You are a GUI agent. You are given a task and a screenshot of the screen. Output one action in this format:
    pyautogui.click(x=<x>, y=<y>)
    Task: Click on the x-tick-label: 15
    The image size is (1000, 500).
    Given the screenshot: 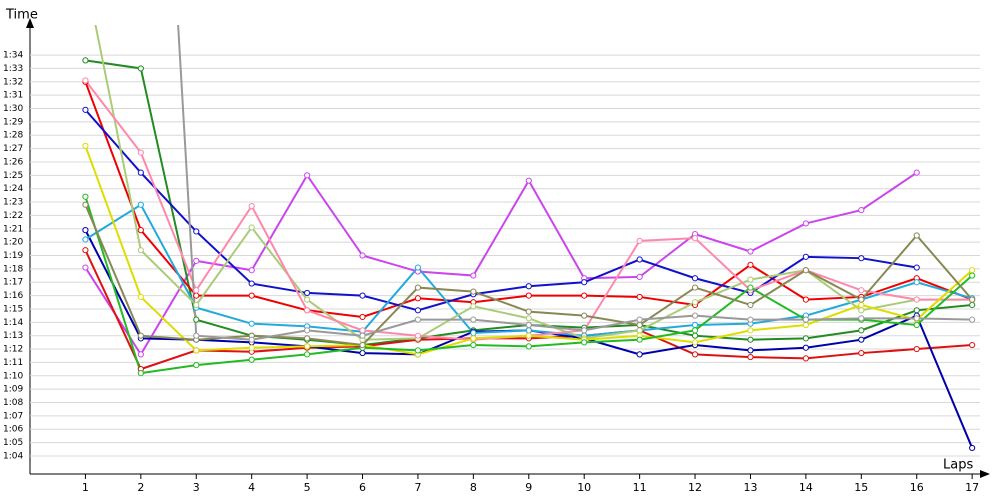 What is the action you would take?
    pyautogui.click(x=861, y=487)
    